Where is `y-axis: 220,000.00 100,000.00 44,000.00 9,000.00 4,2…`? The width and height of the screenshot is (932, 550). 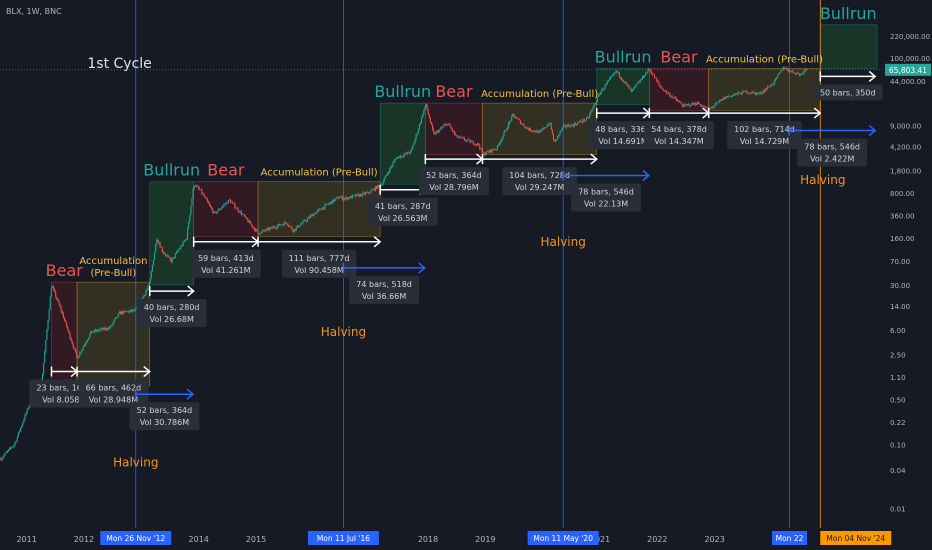
y-axis: 220,000.00 100,000.00 44,000.00 9,000.00 4,2… is located at coordinates (908, 273).